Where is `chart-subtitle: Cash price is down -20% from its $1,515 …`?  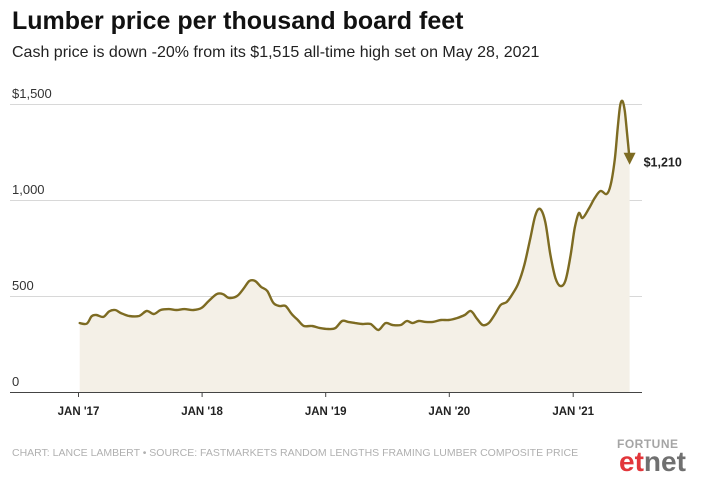
chart-subtitle: Cash price is down -20% from its $1,515 … is located at coordinates (276, 52).